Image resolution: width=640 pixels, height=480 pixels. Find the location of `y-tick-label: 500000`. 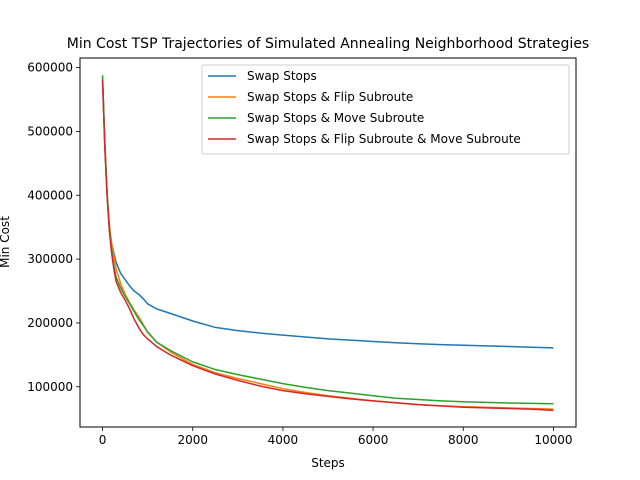

y-tick-label: 500000 is located at coordinates (50, 131).